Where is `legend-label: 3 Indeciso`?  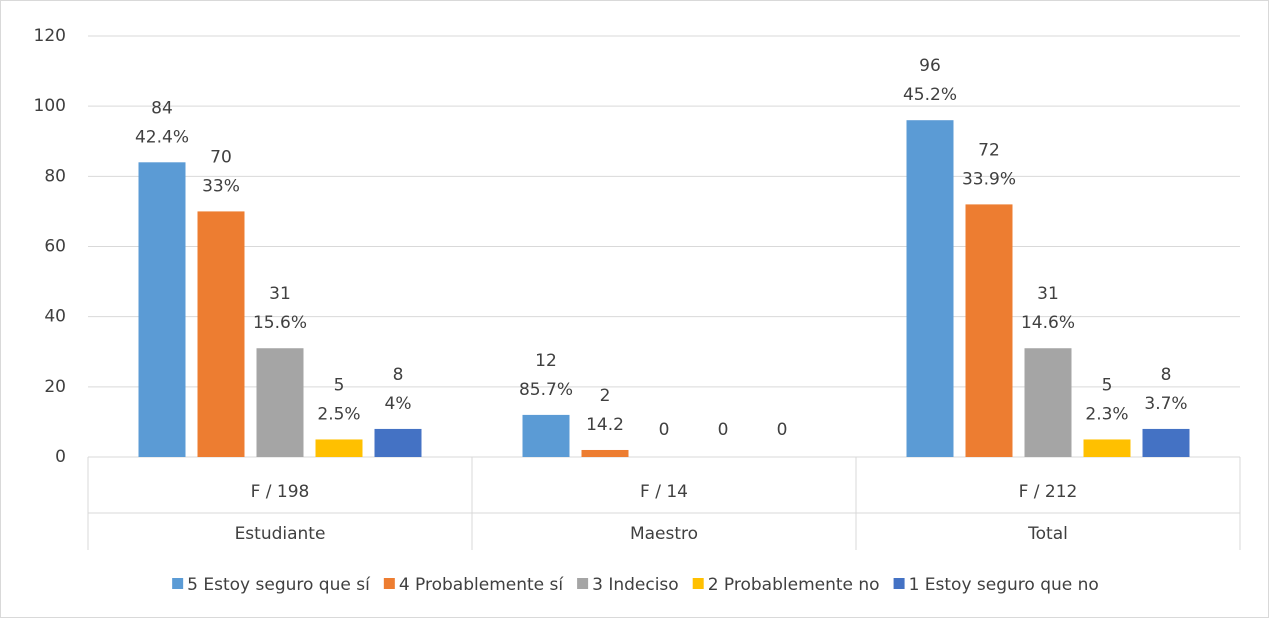
legend-label: 3 Indeciso is located at coordinates (635, 585).